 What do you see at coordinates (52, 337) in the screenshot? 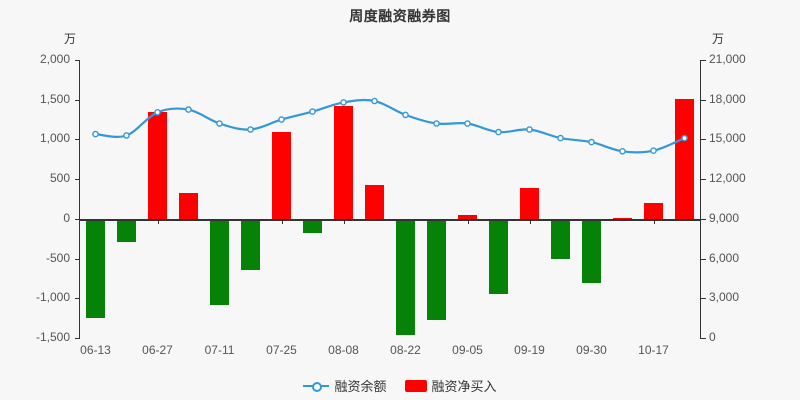
I see `left-tick-label: -1,500` at bounding box center [52, 337].